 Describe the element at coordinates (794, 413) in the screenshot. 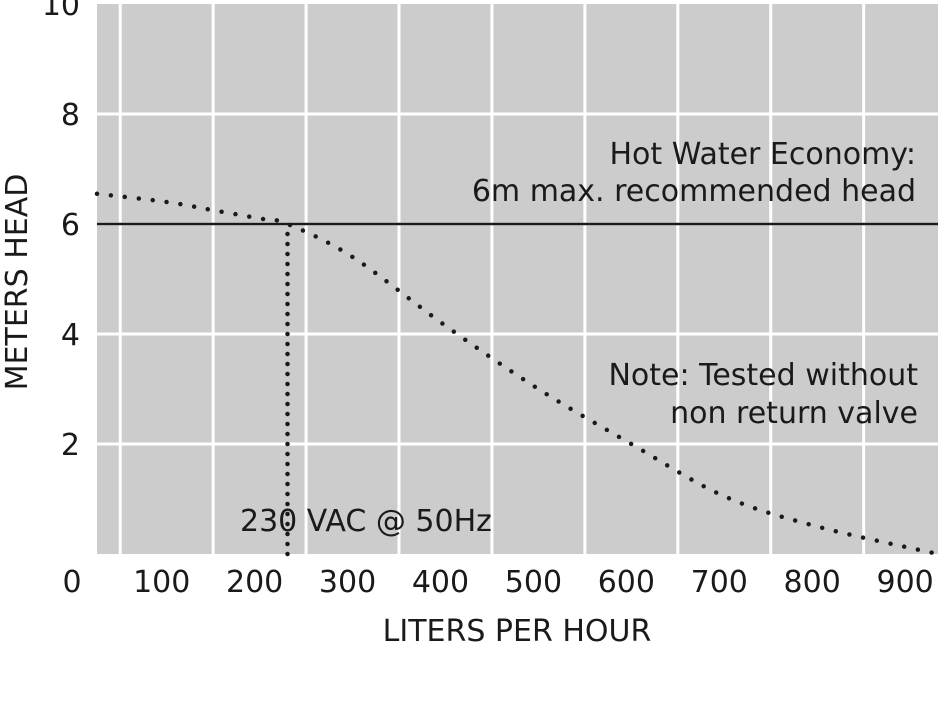

I see `annotation-note-line-2: non return valve` at that location.